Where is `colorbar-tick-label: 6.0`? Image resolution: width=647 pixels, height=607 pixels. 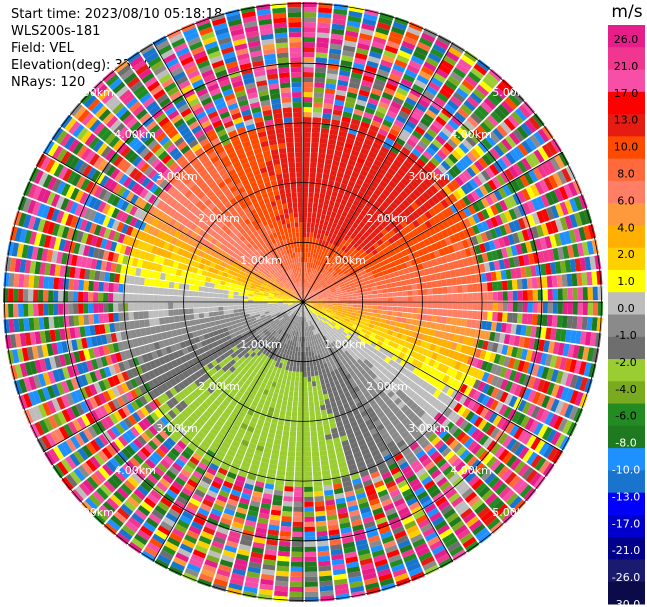
colorbar-tick-label: 6.0 is located at coordinates (626, 200).